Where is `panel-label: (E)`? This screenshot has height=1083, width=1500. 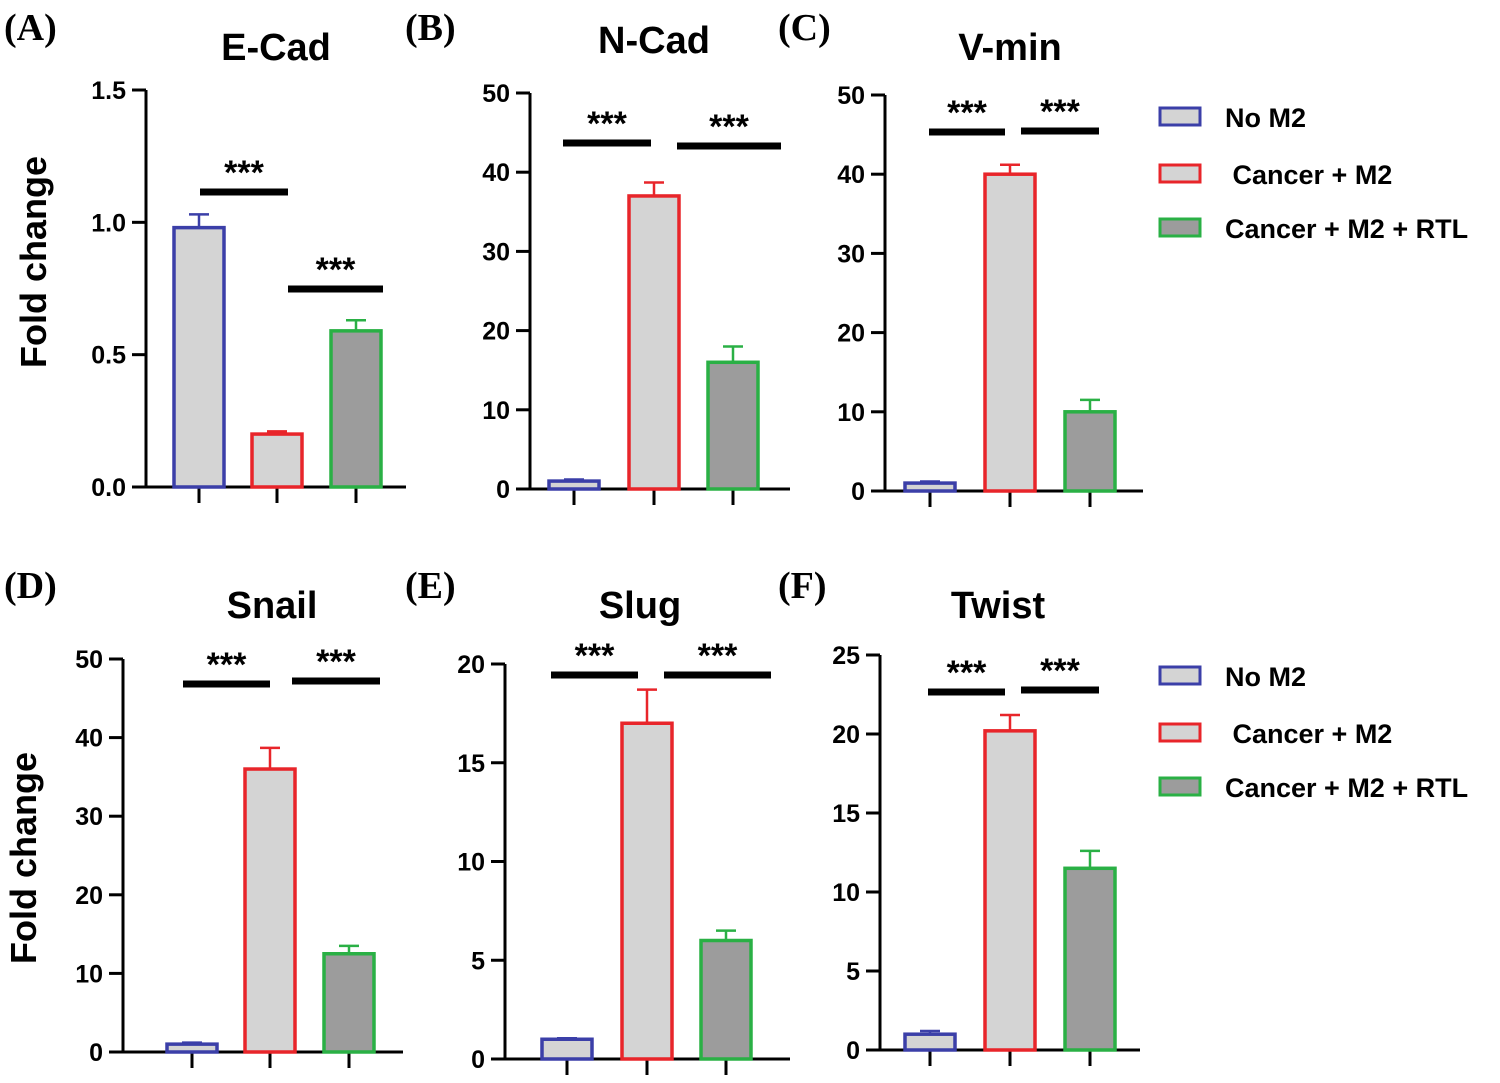 panel-label: (E) is located at coordinates (430, 586).